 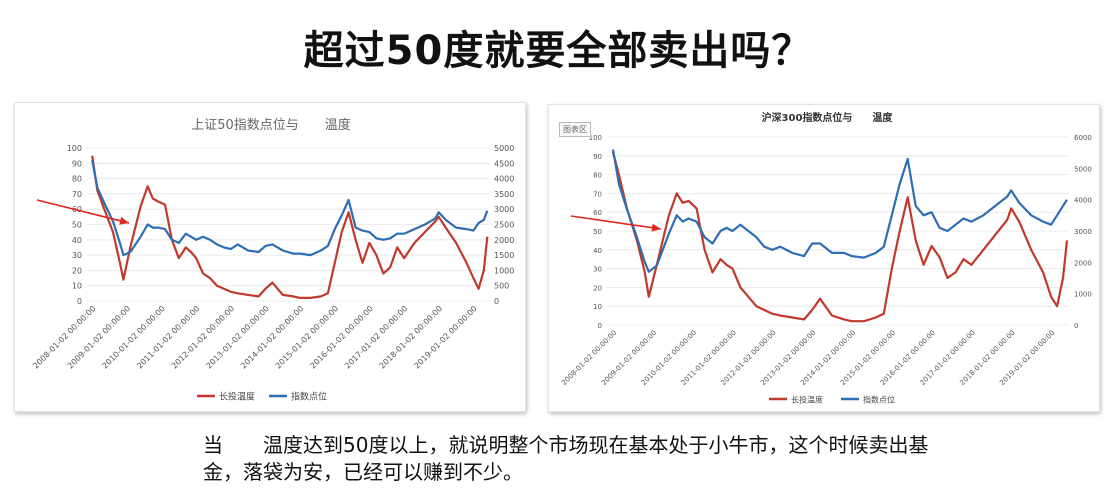 What do you see at coordinates (575, 129) in the screenshot?
I see `chart-area-button: 图表区` at bounding box center [575, 129].